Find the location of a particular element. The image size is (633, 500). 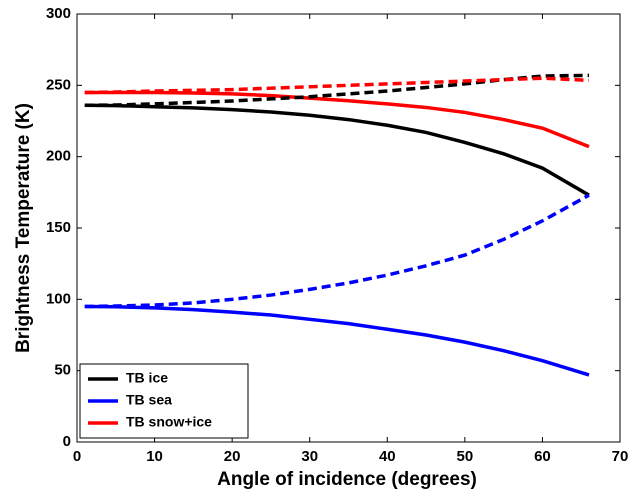

y-axis-label: Brightness Temperature (K) is located at coordinates (23, 228).